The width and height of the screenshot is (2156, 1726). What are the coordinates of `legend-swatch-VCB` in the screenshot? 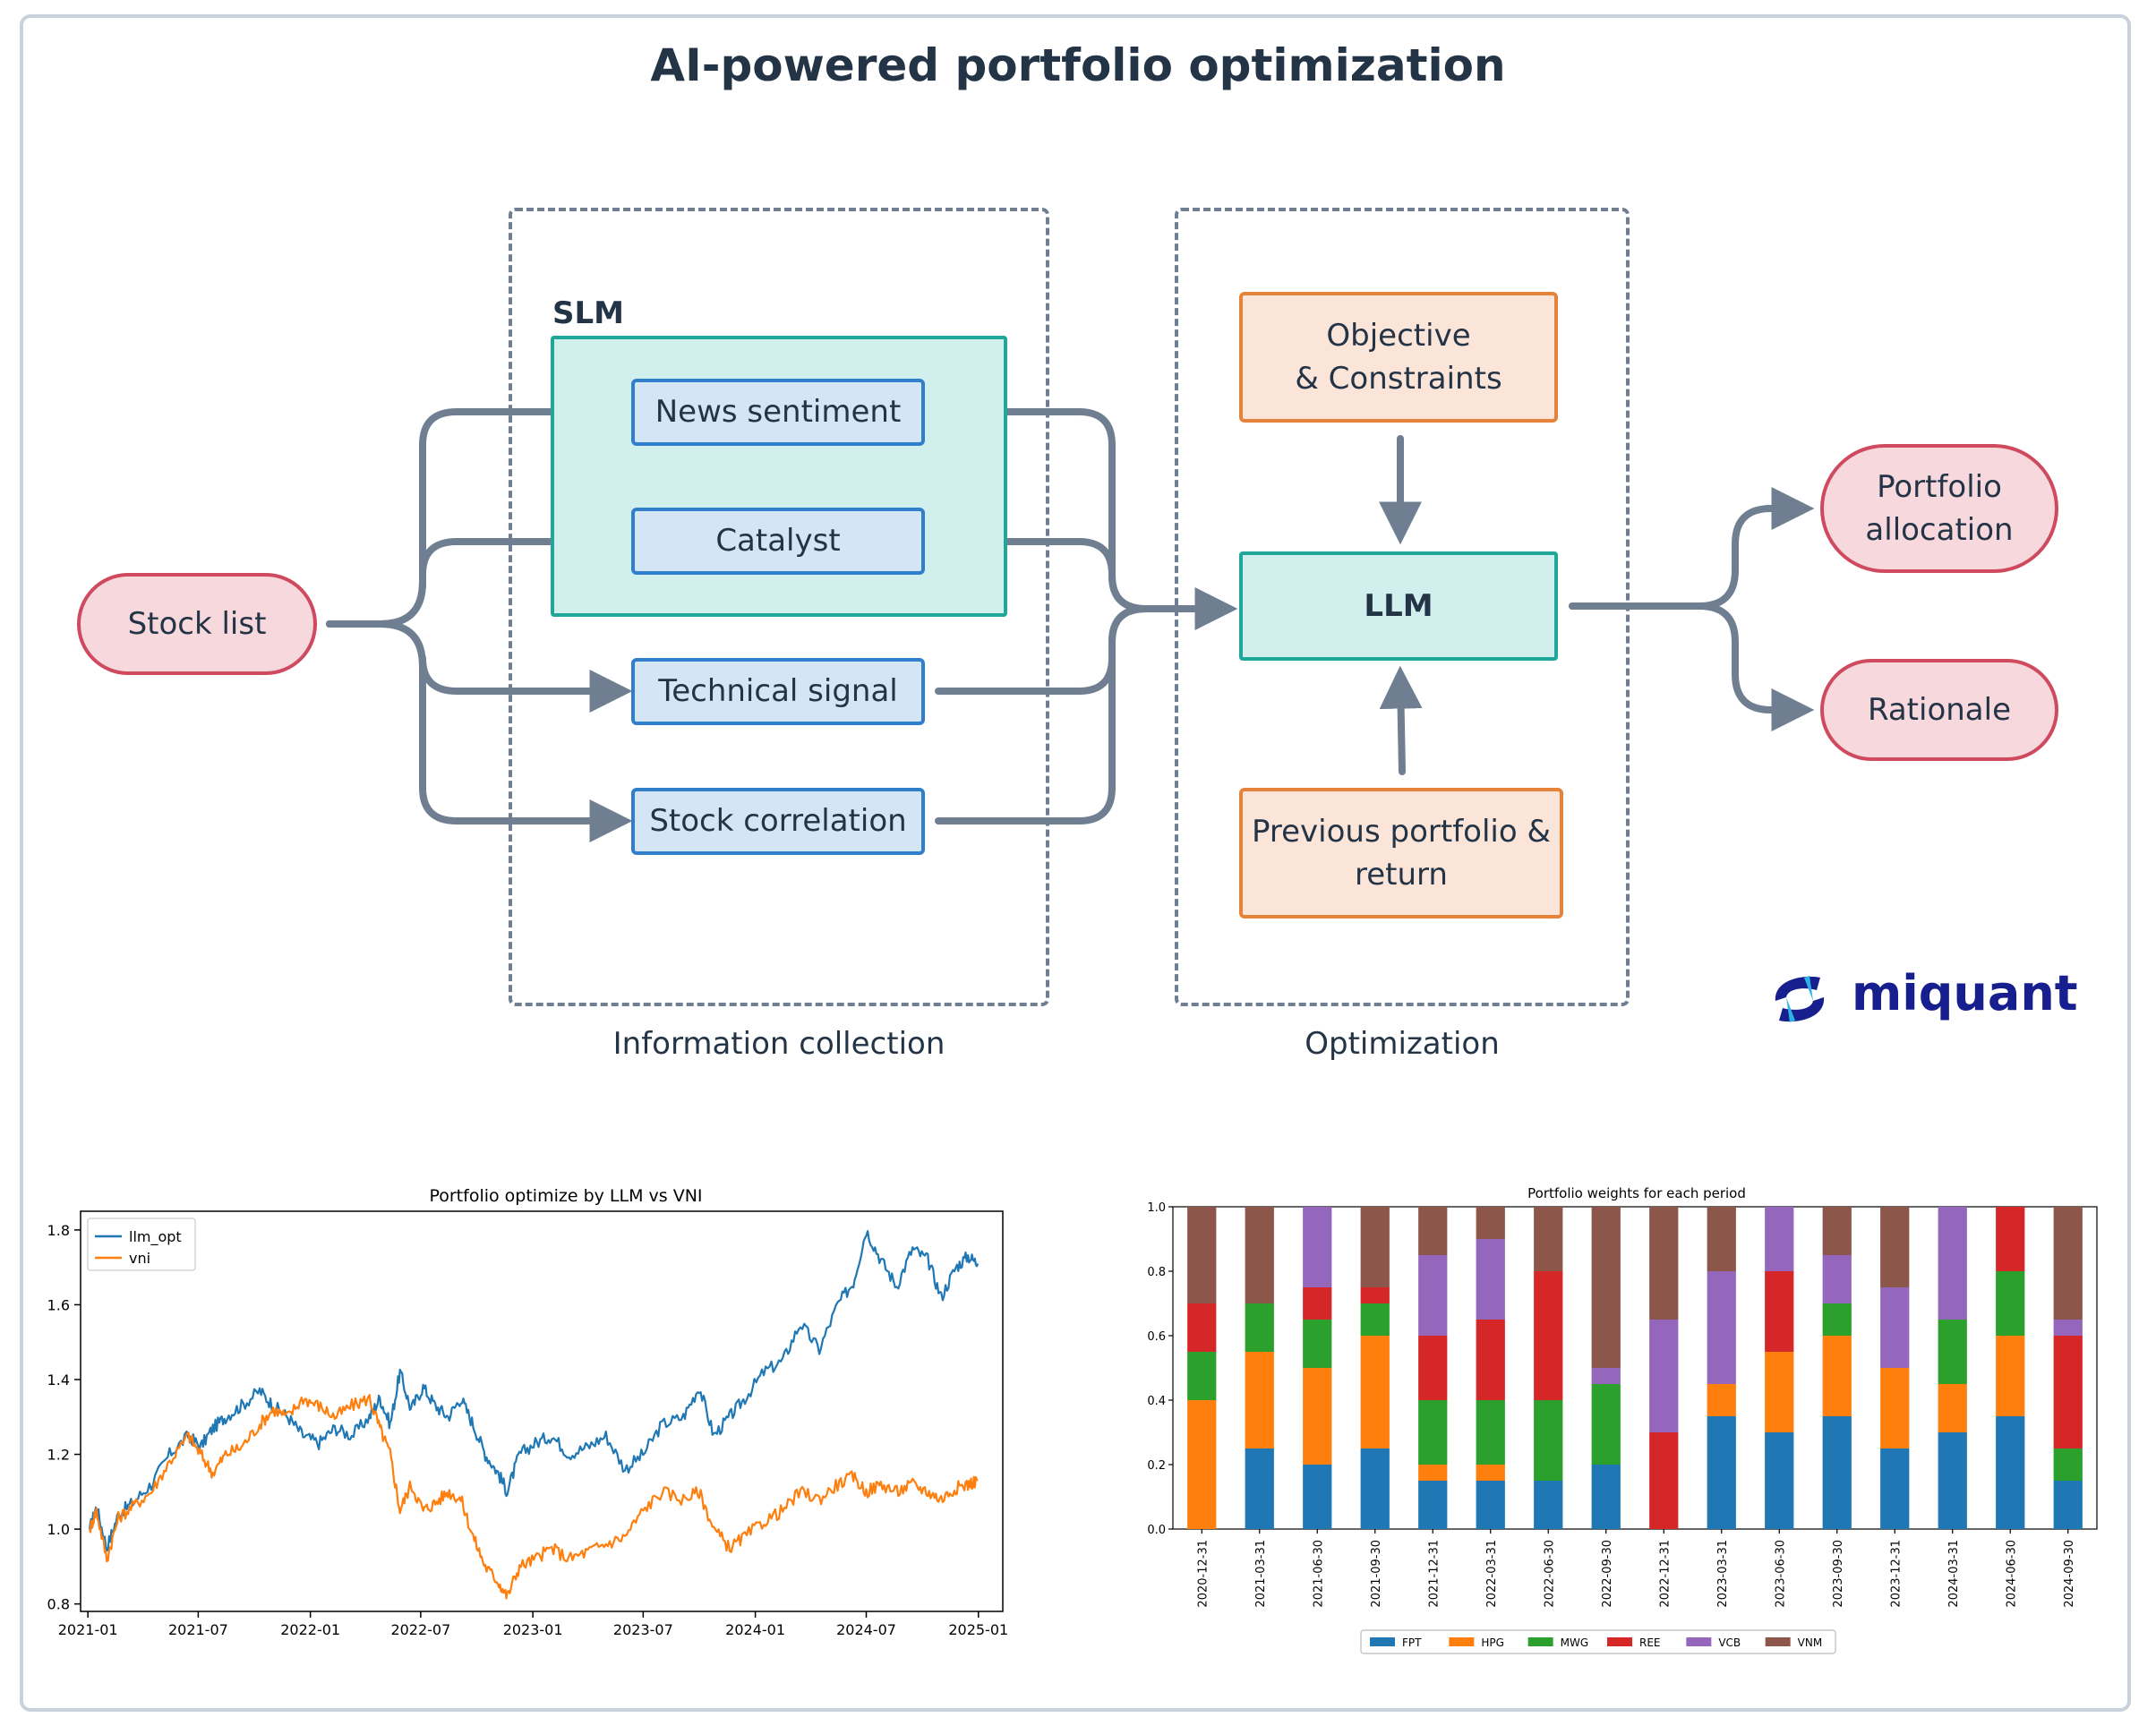 It's located at (1699, 1641).